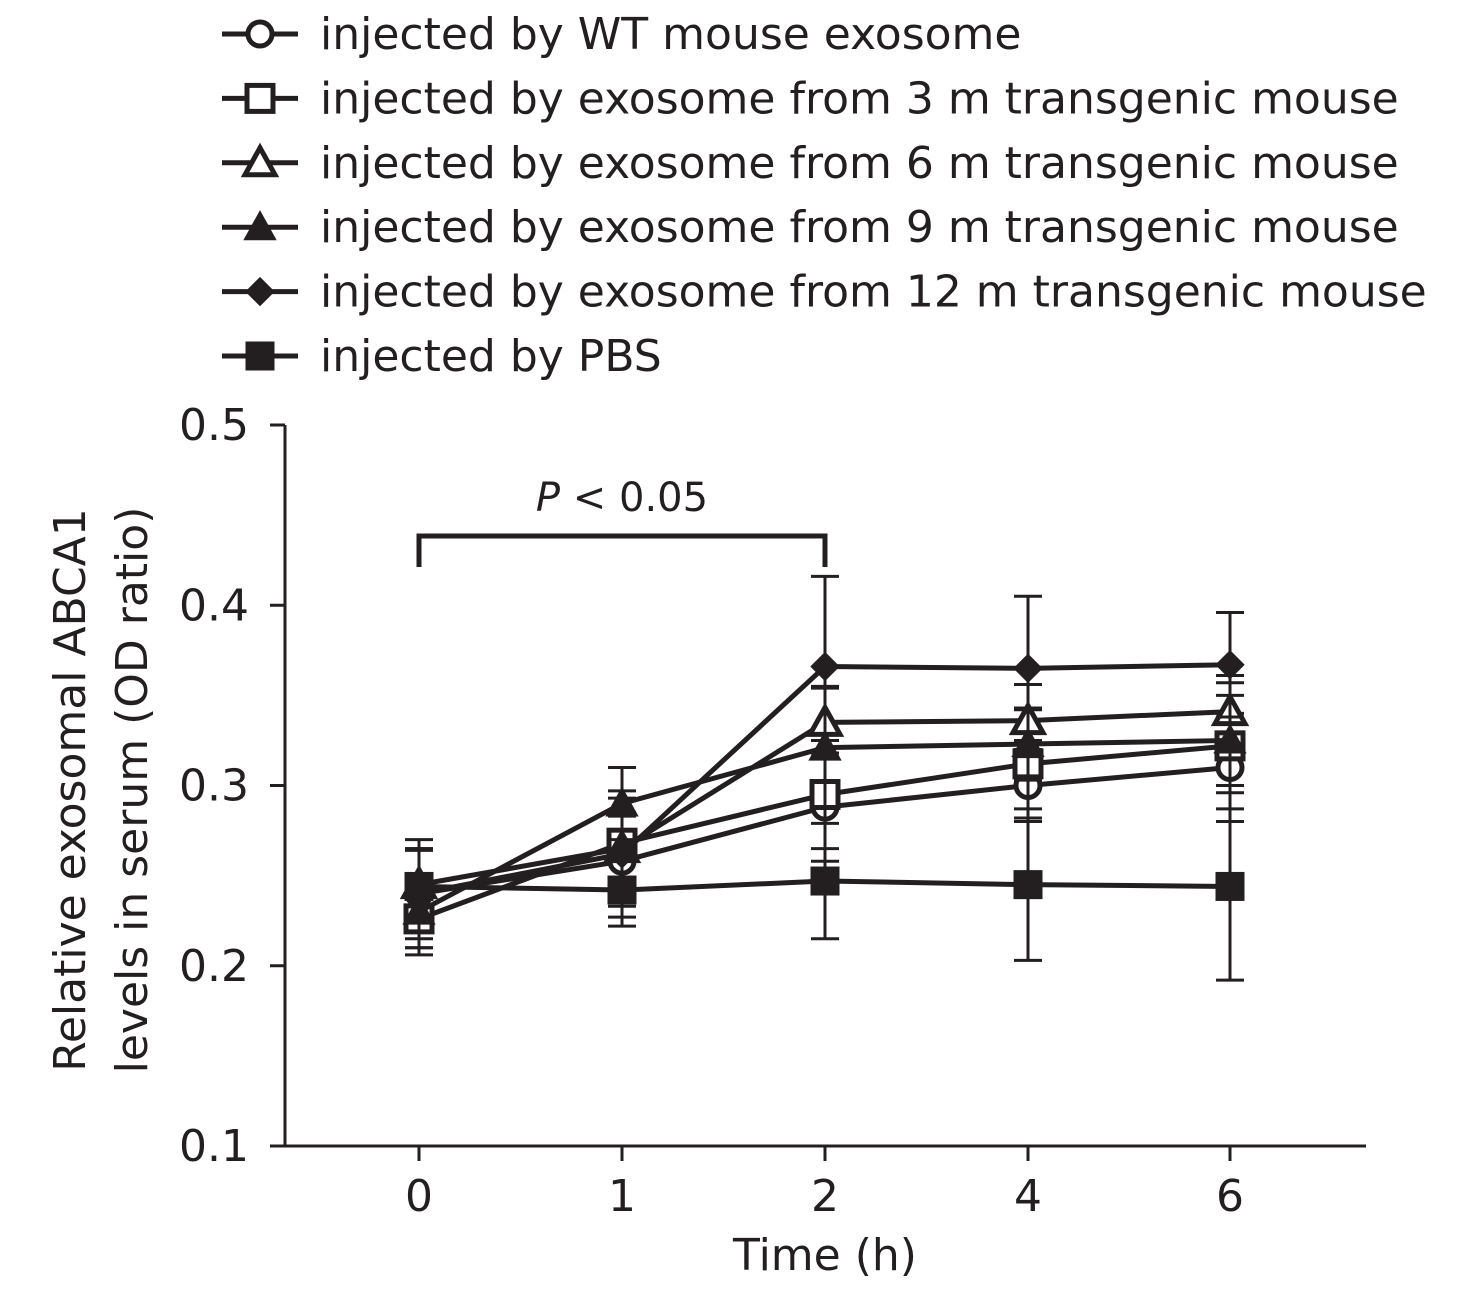 The image size is (1476, 1293). I want to click on legend-entry: injected by WT mouse exosome, so click(622, 34).